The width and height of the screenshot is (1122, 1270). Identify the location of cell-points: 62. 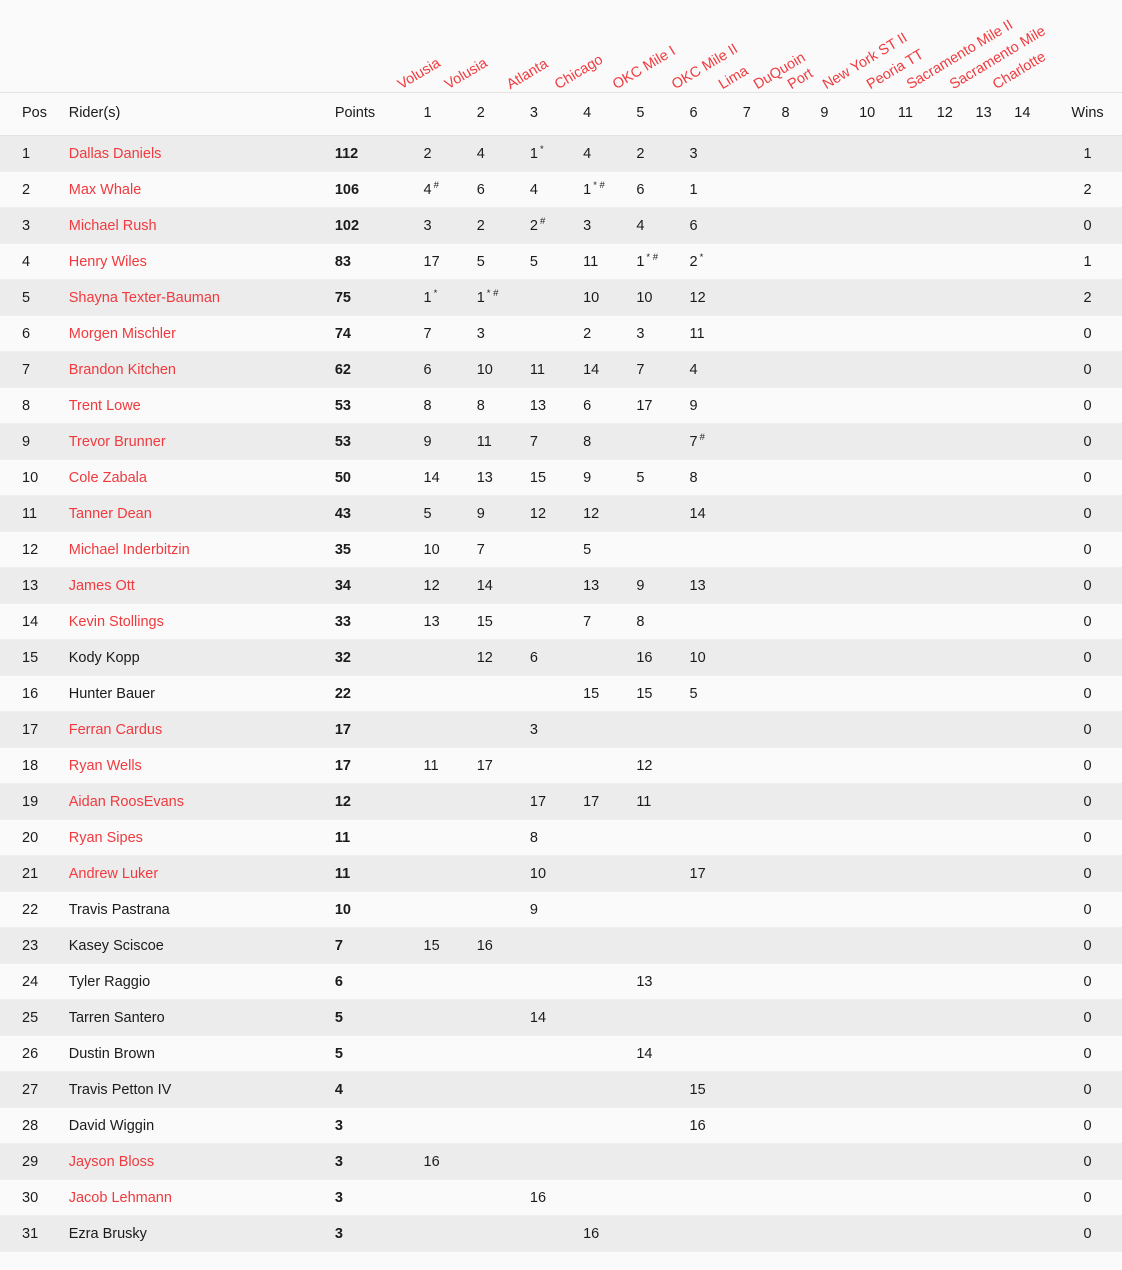
(379, 369).